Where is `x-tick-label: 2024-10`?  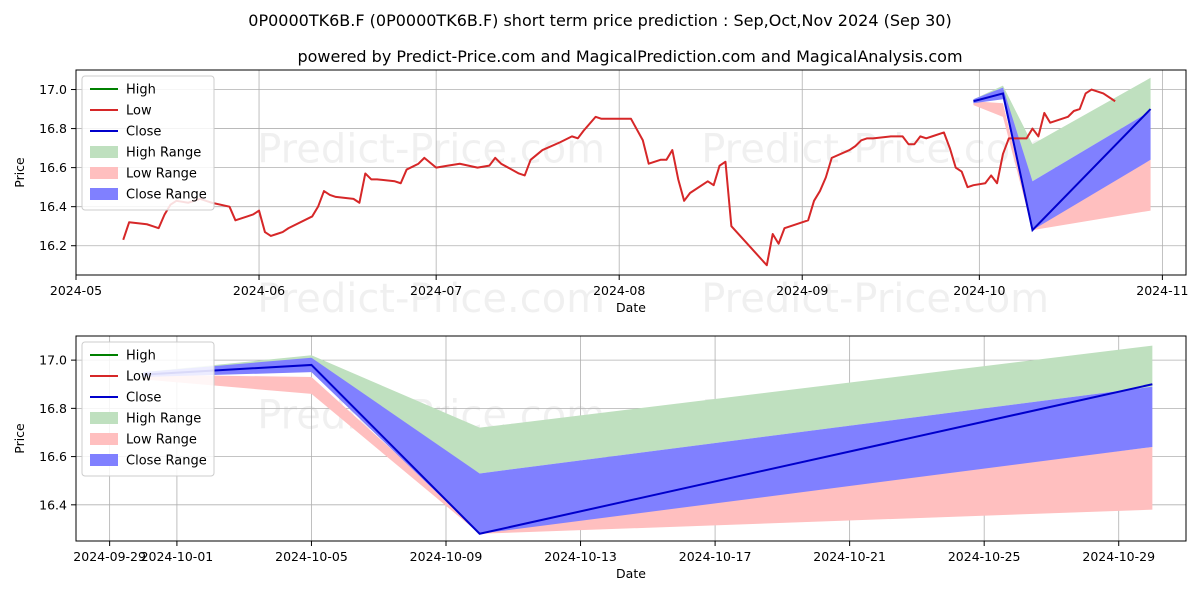
x-tick-label: 2024-10 is located at coordinates (979, 290).